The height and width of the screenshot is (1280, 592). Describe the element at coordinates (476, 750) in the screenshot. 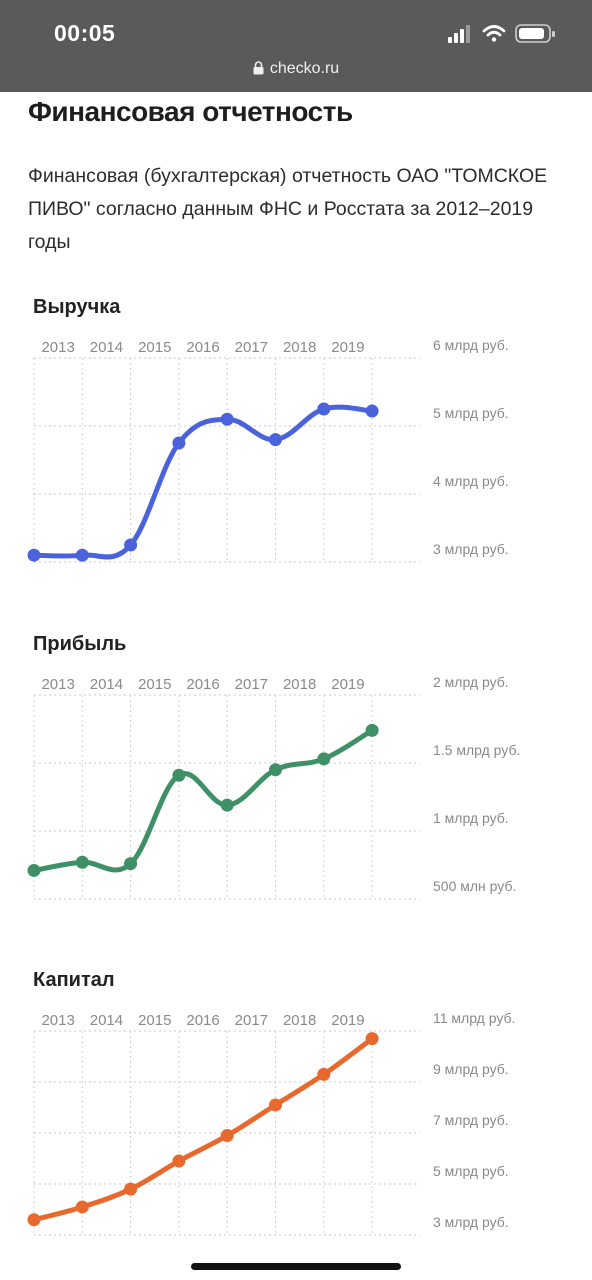

I see `y-tick-label: 1.5 млрд руб.` at that location.